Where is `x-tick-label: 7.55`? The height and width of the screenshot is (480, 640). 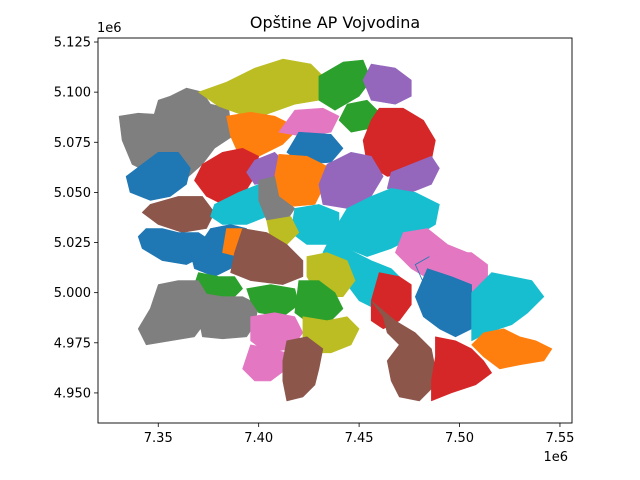 x-tick-label: 7.55 is located at coordinates (559, 438).